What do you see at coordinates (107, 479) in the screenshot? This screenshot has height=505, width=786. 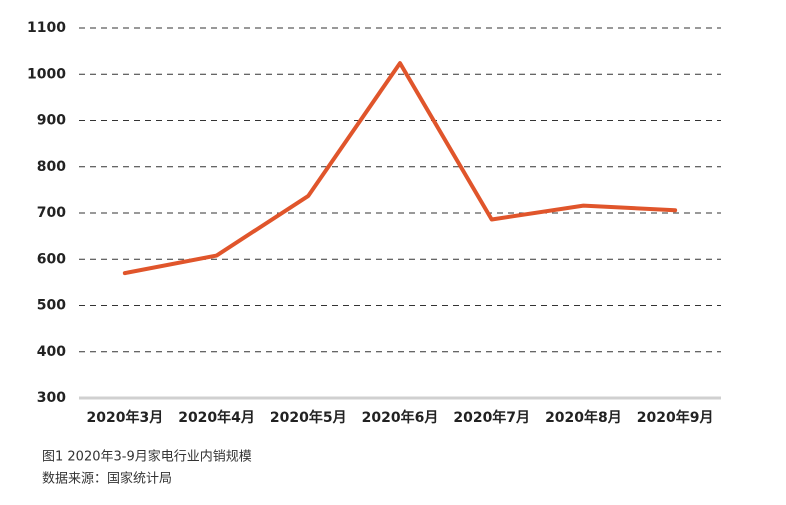 I see `source: 数据来源：国家统计局` at bounding box center [107, 479].